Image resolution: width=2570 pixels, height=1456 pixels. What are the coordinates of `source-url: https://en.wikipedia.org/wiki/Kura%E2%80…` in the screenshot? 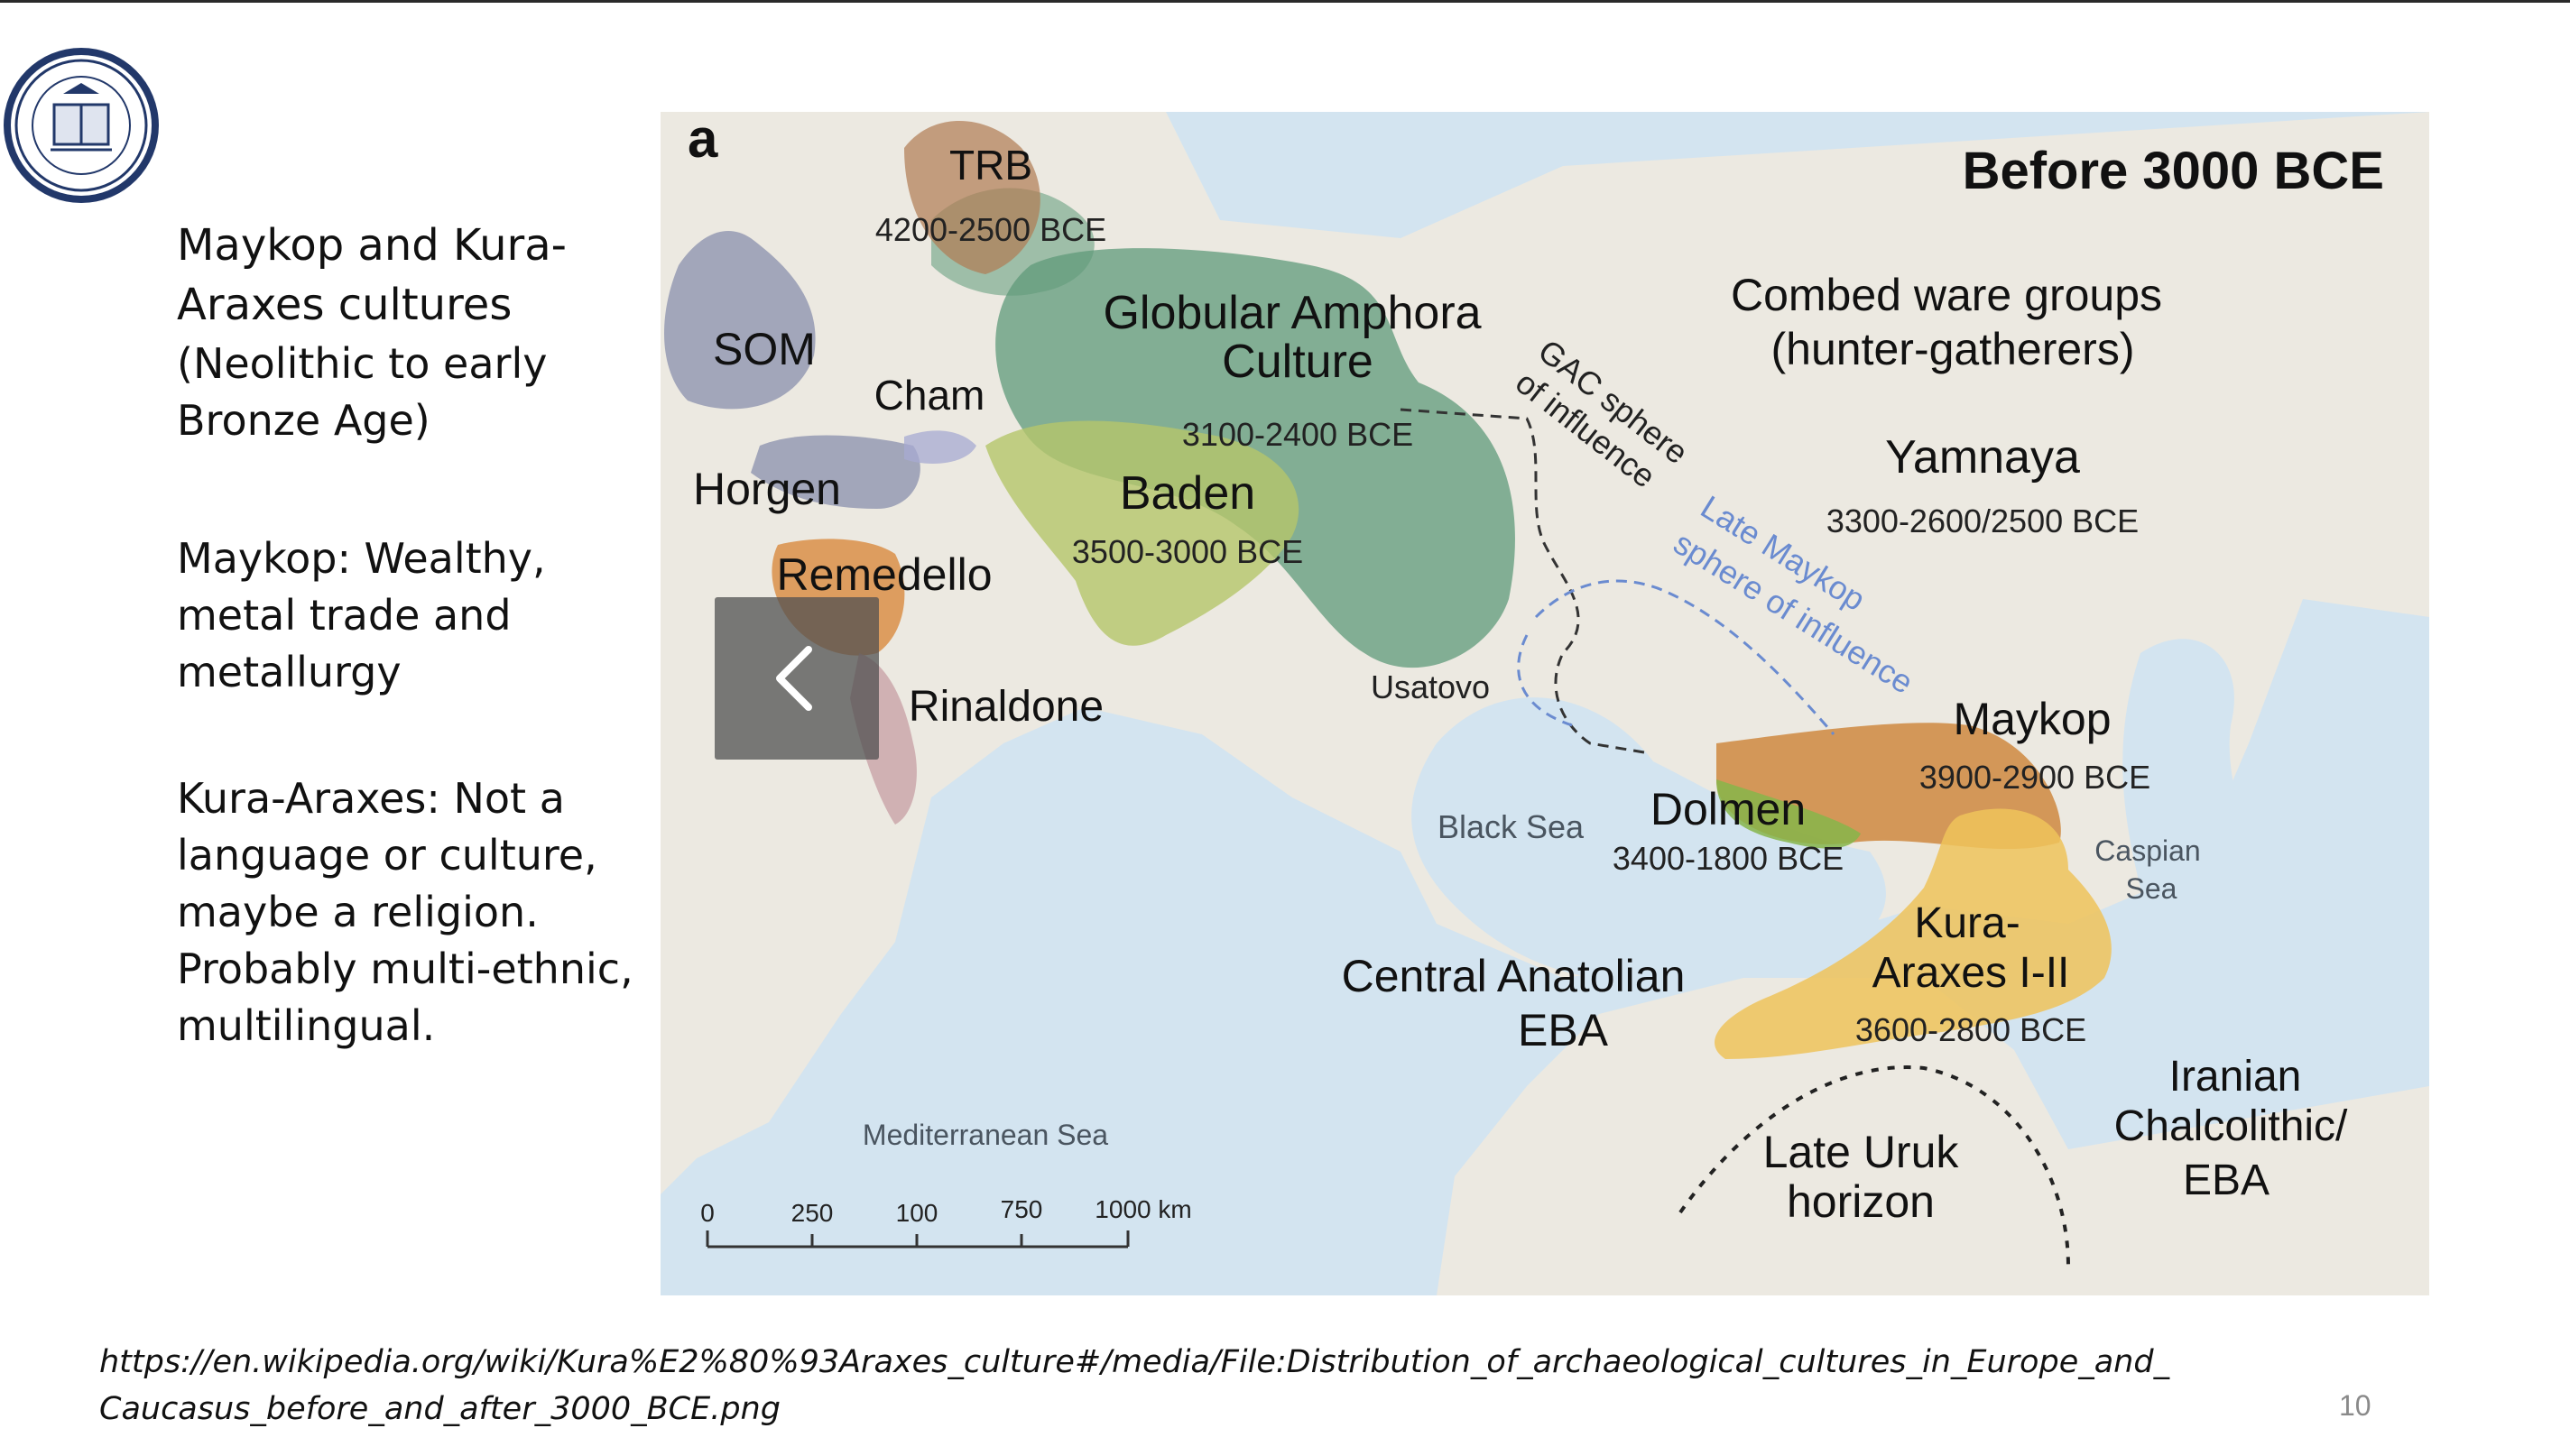 It's located at (1191, 1386).